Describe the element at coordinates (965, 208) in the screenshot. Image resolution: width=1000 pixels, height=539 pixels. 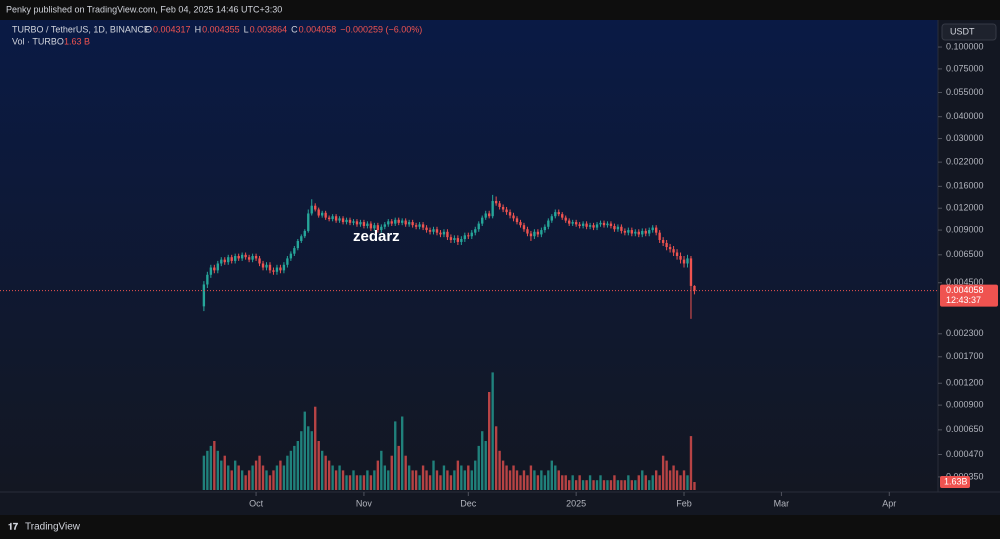
I see `y-tick-label: 0.012000` at that location.